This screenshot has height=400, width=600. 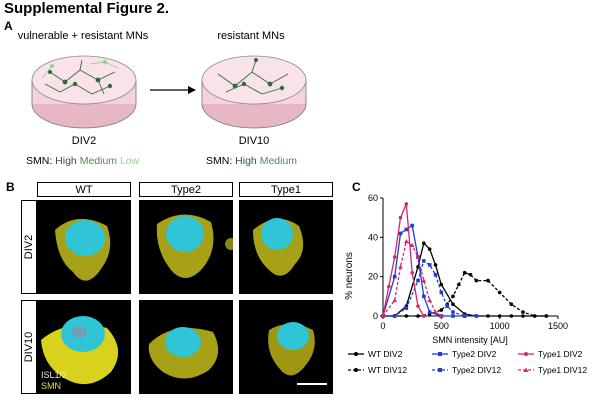 What do you see at coordinates (286, 189) in the screenshot?
I see `column-header-type1: Type1` at bounding box center [286, 189].